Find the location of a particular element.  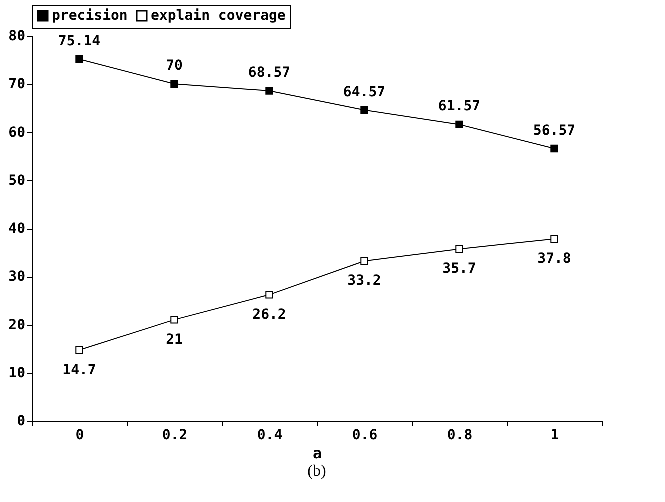

x-tick-label: 0.6 is located at coordinates (365, 436).